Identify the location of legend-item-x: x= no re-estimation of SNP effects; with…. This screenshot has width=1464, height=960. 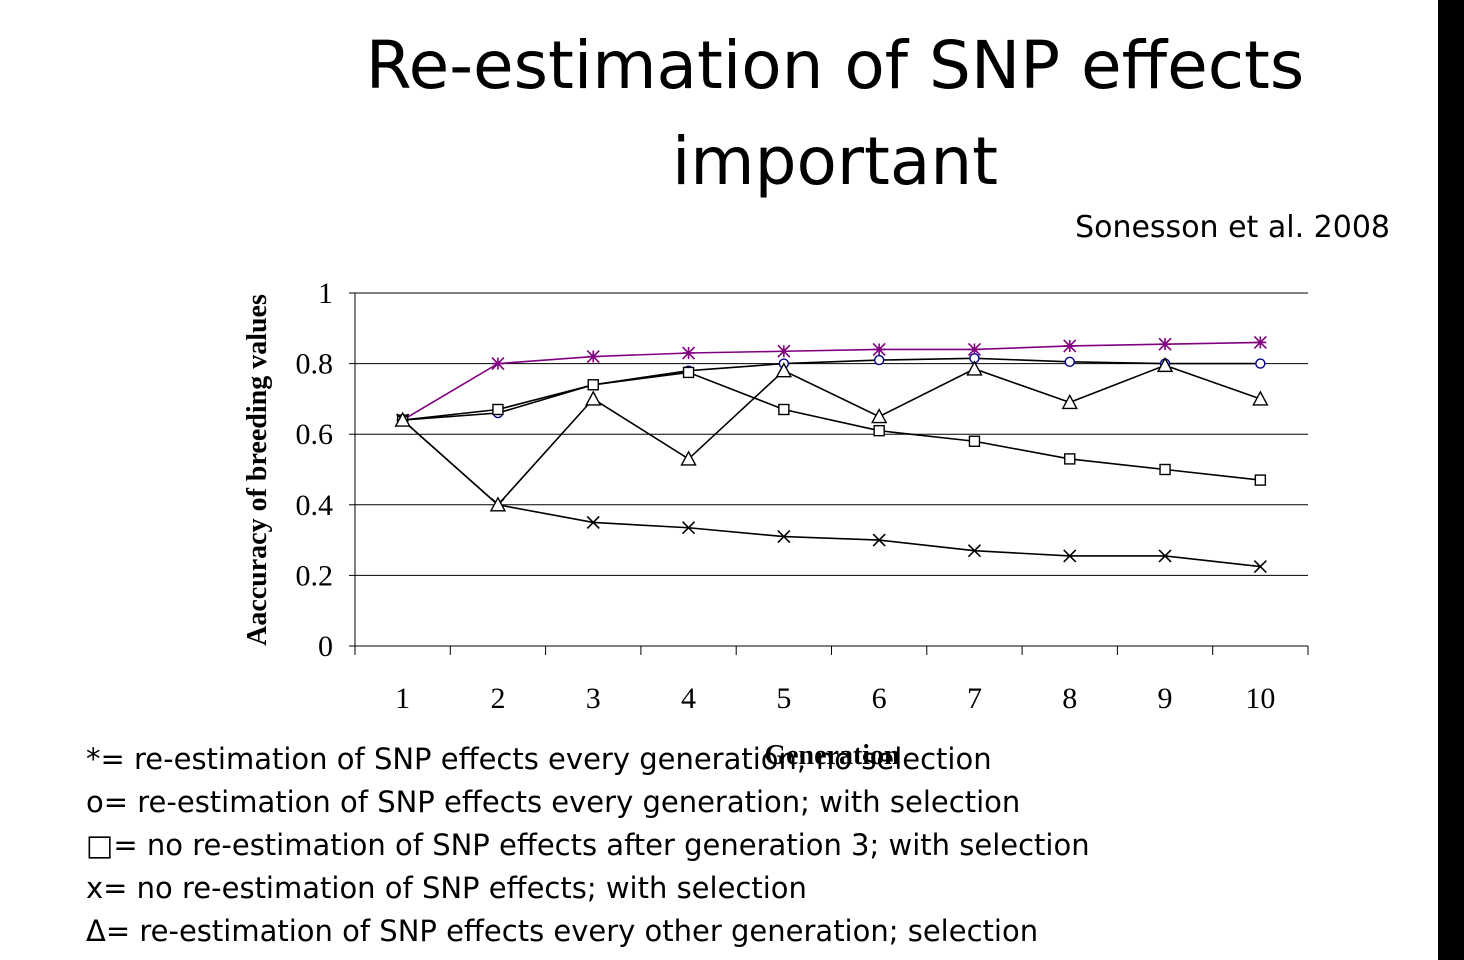
(446, 888).